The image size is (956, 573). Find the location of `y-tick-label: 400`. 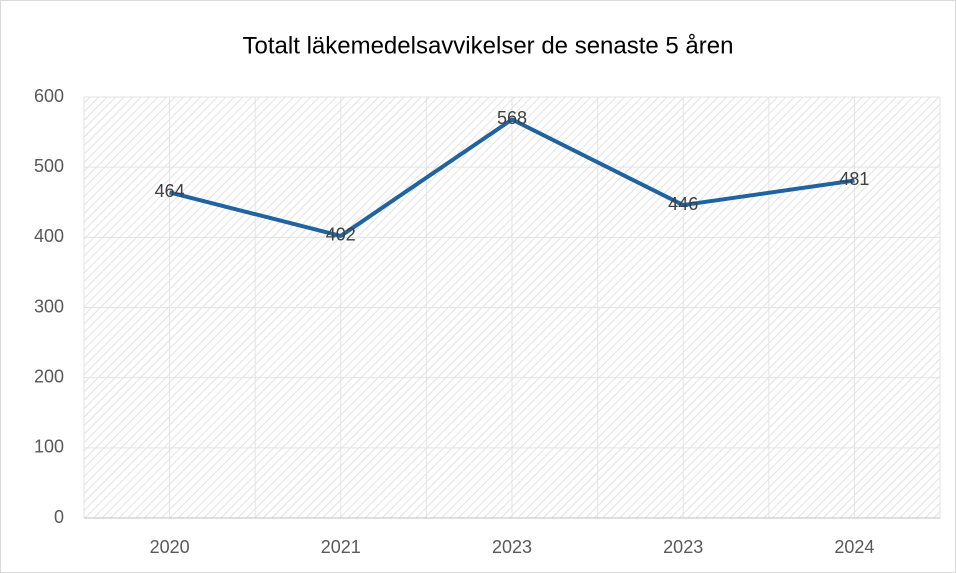

y-tick-label: 400 is located at coordinates (49, 236).